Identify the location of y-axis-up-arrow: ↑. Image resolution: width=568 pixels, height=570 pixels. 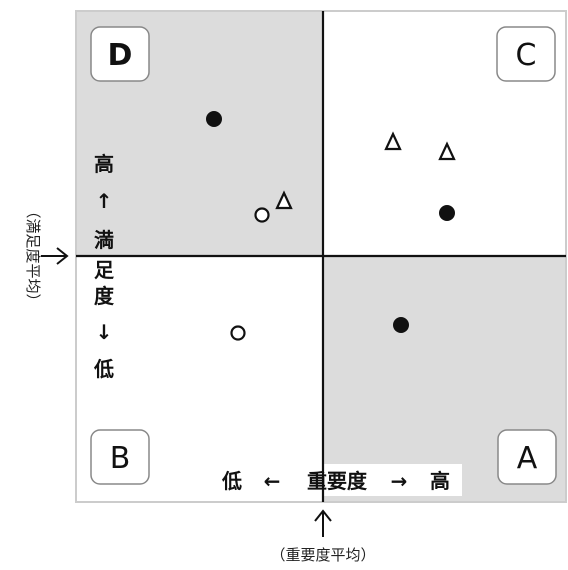
(104, 201).